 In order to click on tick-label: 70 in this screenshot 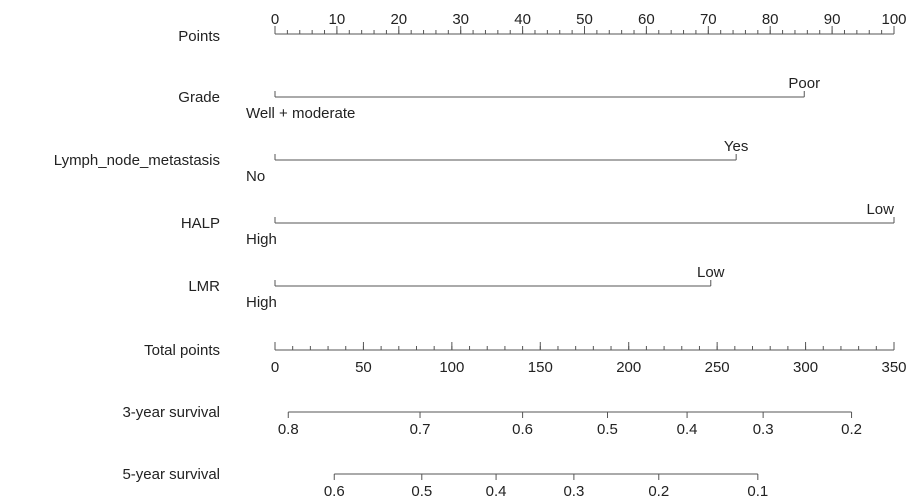, I will do `click(708, 19)`.